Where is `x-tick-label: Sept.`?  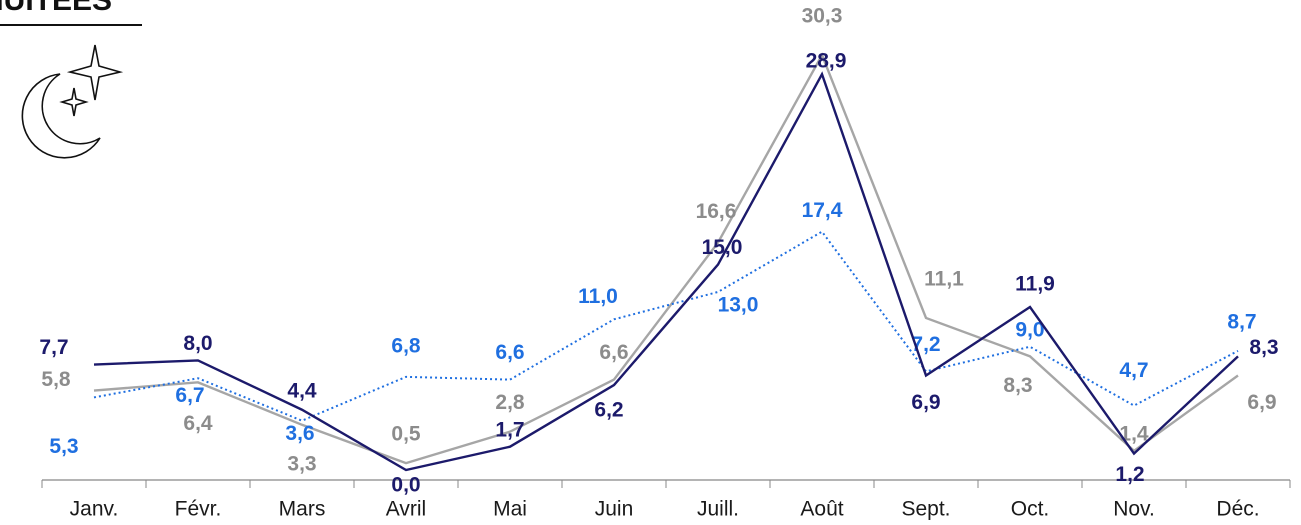
x-tick-label: Sept. is located at coordinates (925, 509).